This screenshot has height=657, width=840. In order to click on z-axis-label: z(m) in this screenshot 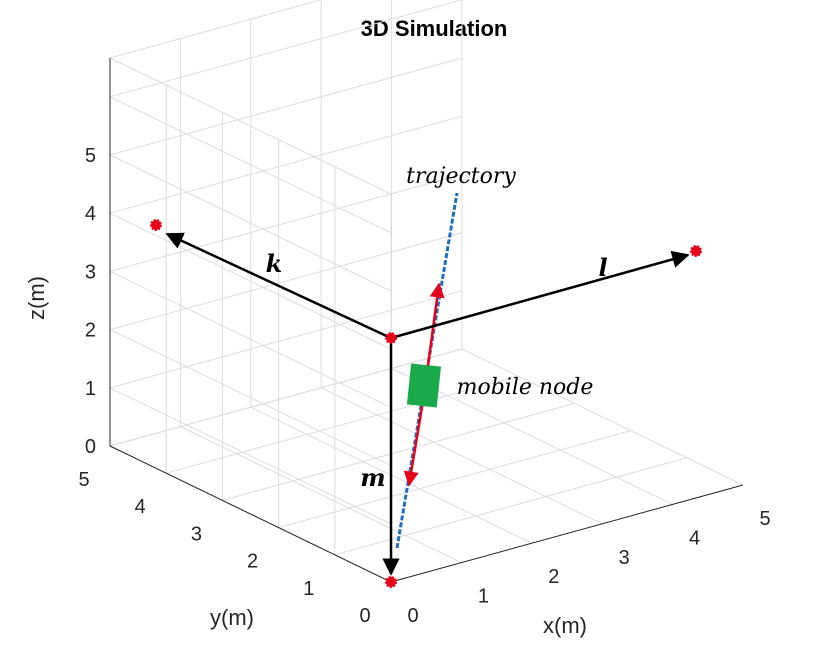, I will do `click(36, 298)`.